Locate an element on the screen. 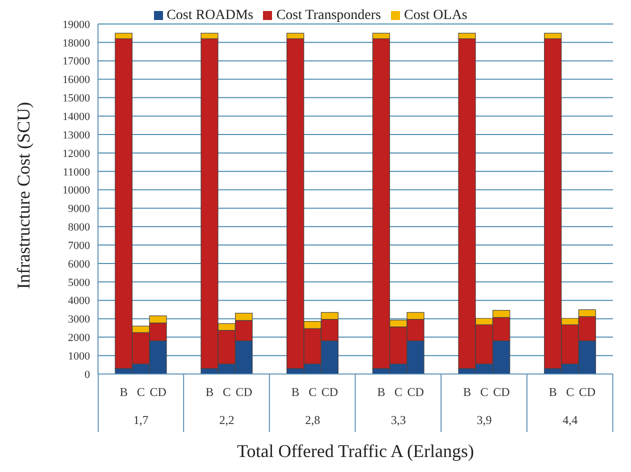 Image resolution: width=631 pixels, height=472 pixels. legend-label: Cost OLAs is located at coordinates (436, 15).